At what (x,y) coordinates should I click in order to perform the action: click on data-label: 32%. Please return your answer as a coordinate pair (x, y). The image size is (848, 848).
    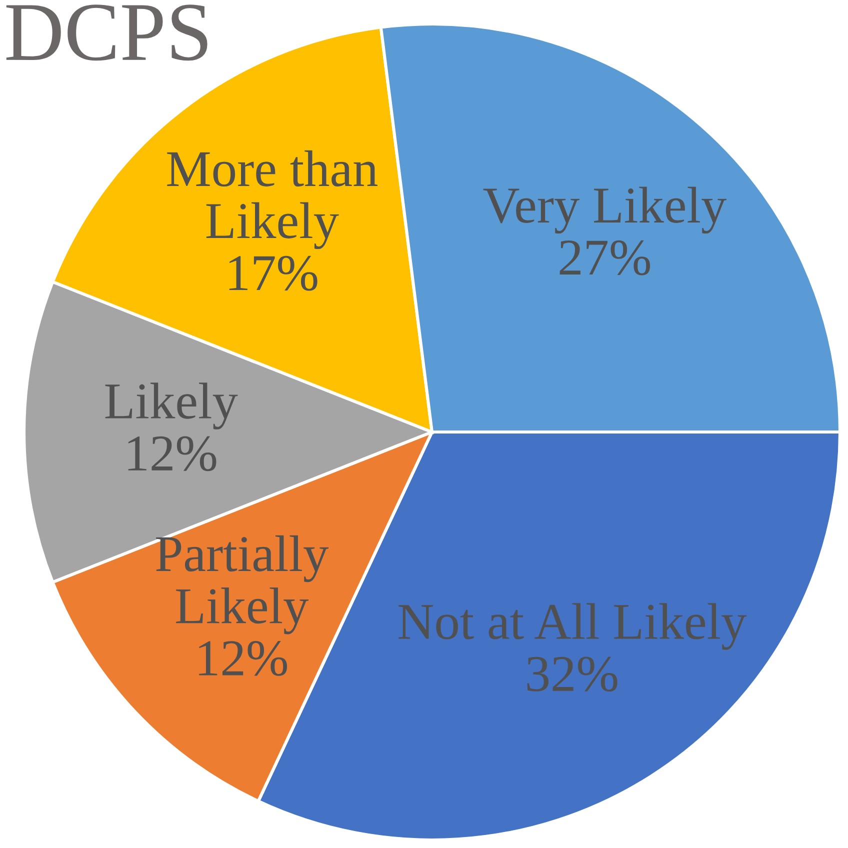
    Looking at the image, I should click on (572, 674).